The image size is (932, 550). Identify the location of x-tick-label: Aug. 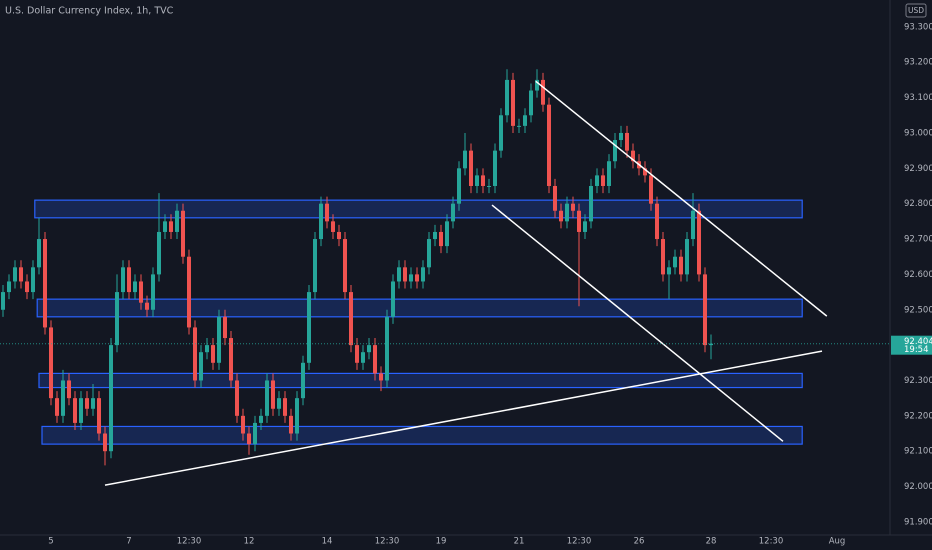
(837, 542).